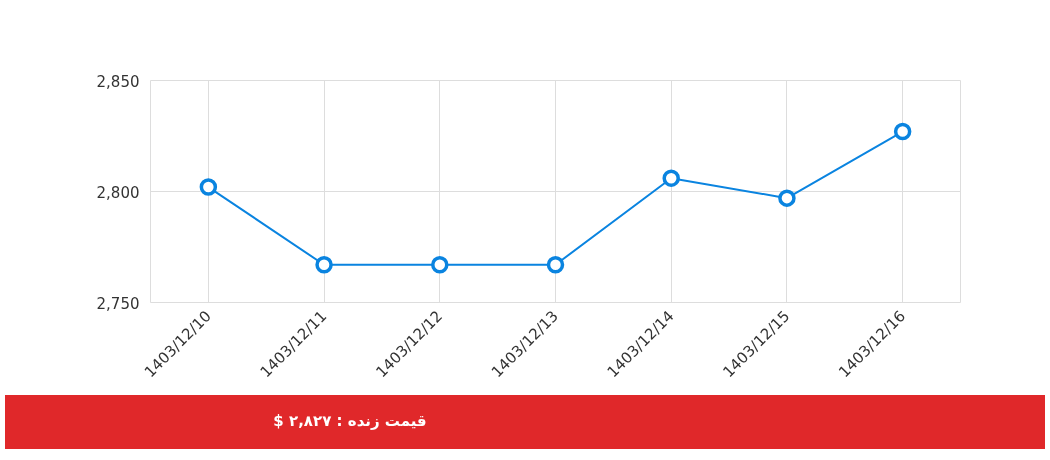 Image resolution: width=1050 pixels, height=460 pixels. What do you see at coordinates (118, 81) in the screenshot?
I see `y-tick-label: 2,850` at bounding box center [118, 81].